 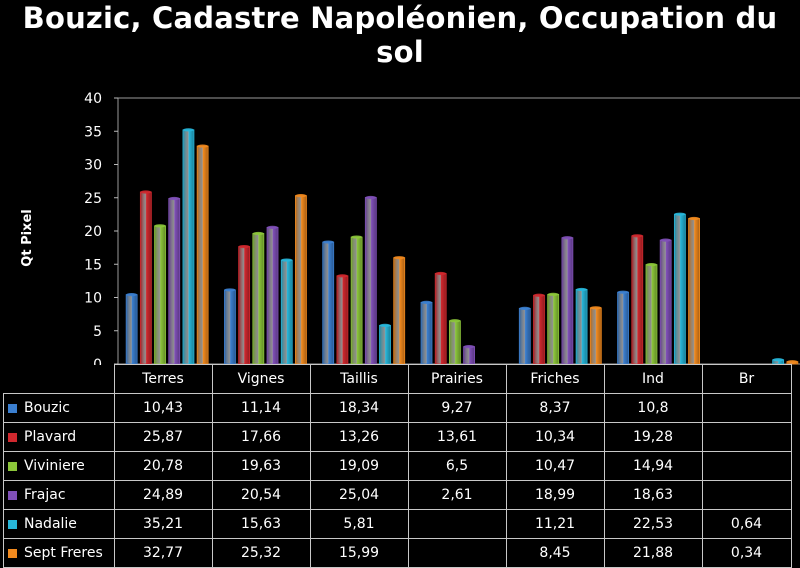 I want to click on y-tick-label: 15, so click(x=93, y=265).